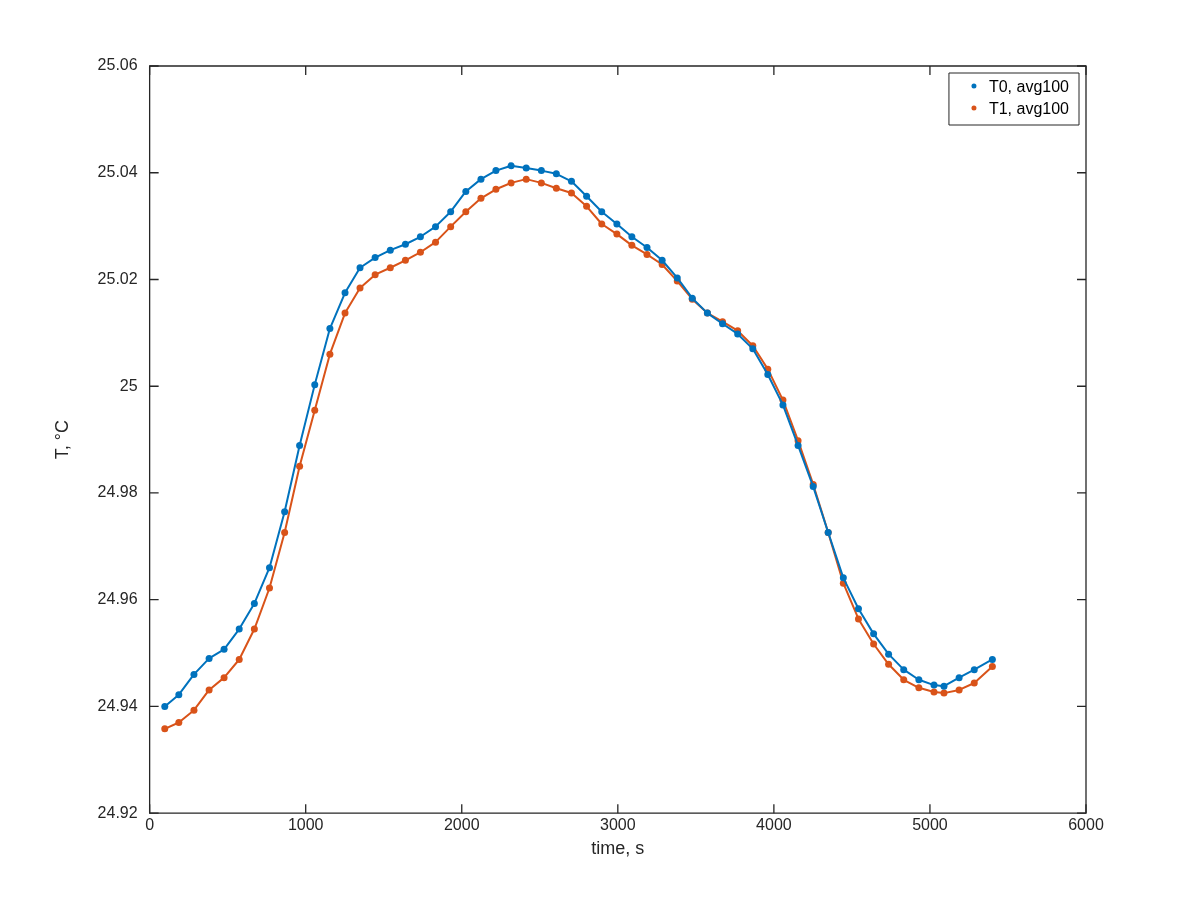 The height and width of the screenshot is (900, 1200). What do you see at coordinates (1029, 109) in the screenshot?
I see `text: T1, avg100` at bounding box center [1029, 109].